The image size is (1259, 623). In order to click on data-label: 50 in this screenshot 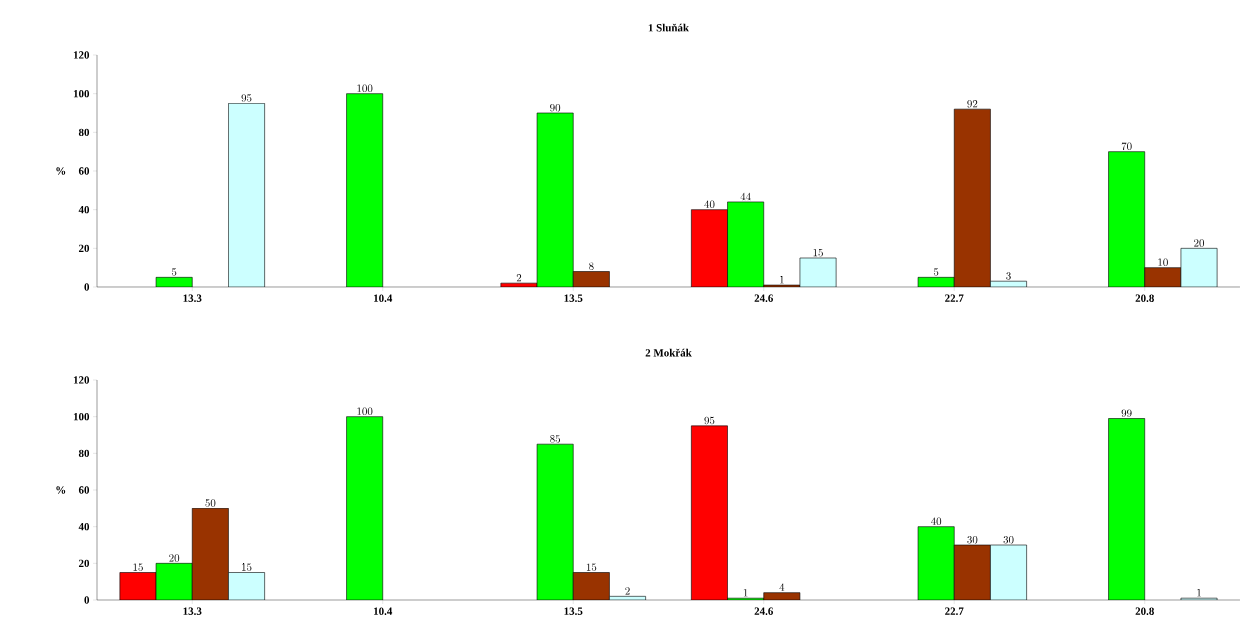, I will do `click(210, 503)`.